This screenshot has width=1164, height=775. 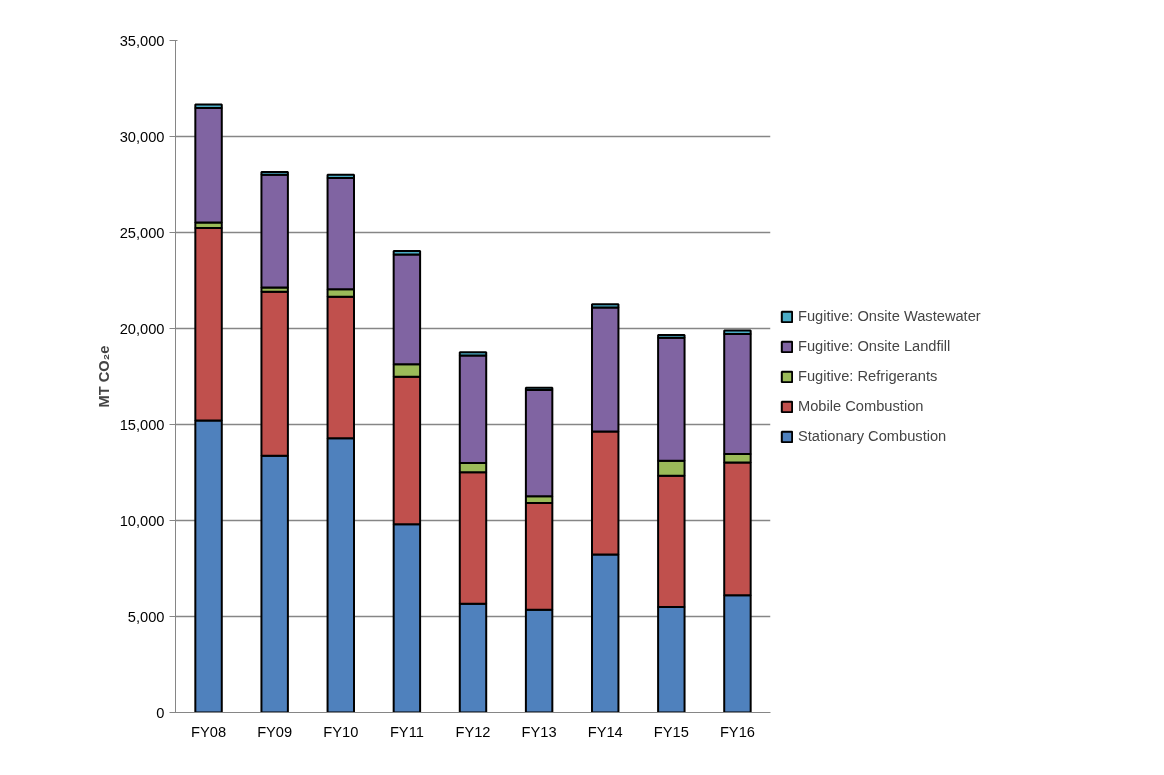 What do you see at coordinates (103, 376) in the screenshot?
I see `y-axis-title: MT CO₂e` at bounding box center [103, 376].